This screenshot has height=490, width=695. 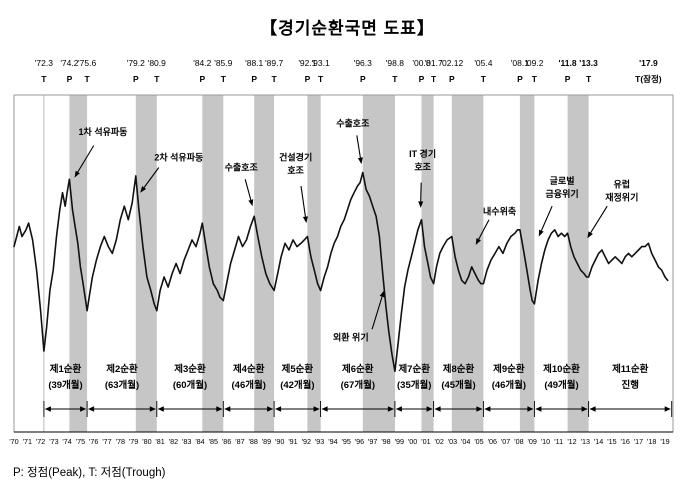 What do you see at coordinates (412, 441) in the screenshot?
I see `x-tick-label: '00` at bounding box center [412, 441].